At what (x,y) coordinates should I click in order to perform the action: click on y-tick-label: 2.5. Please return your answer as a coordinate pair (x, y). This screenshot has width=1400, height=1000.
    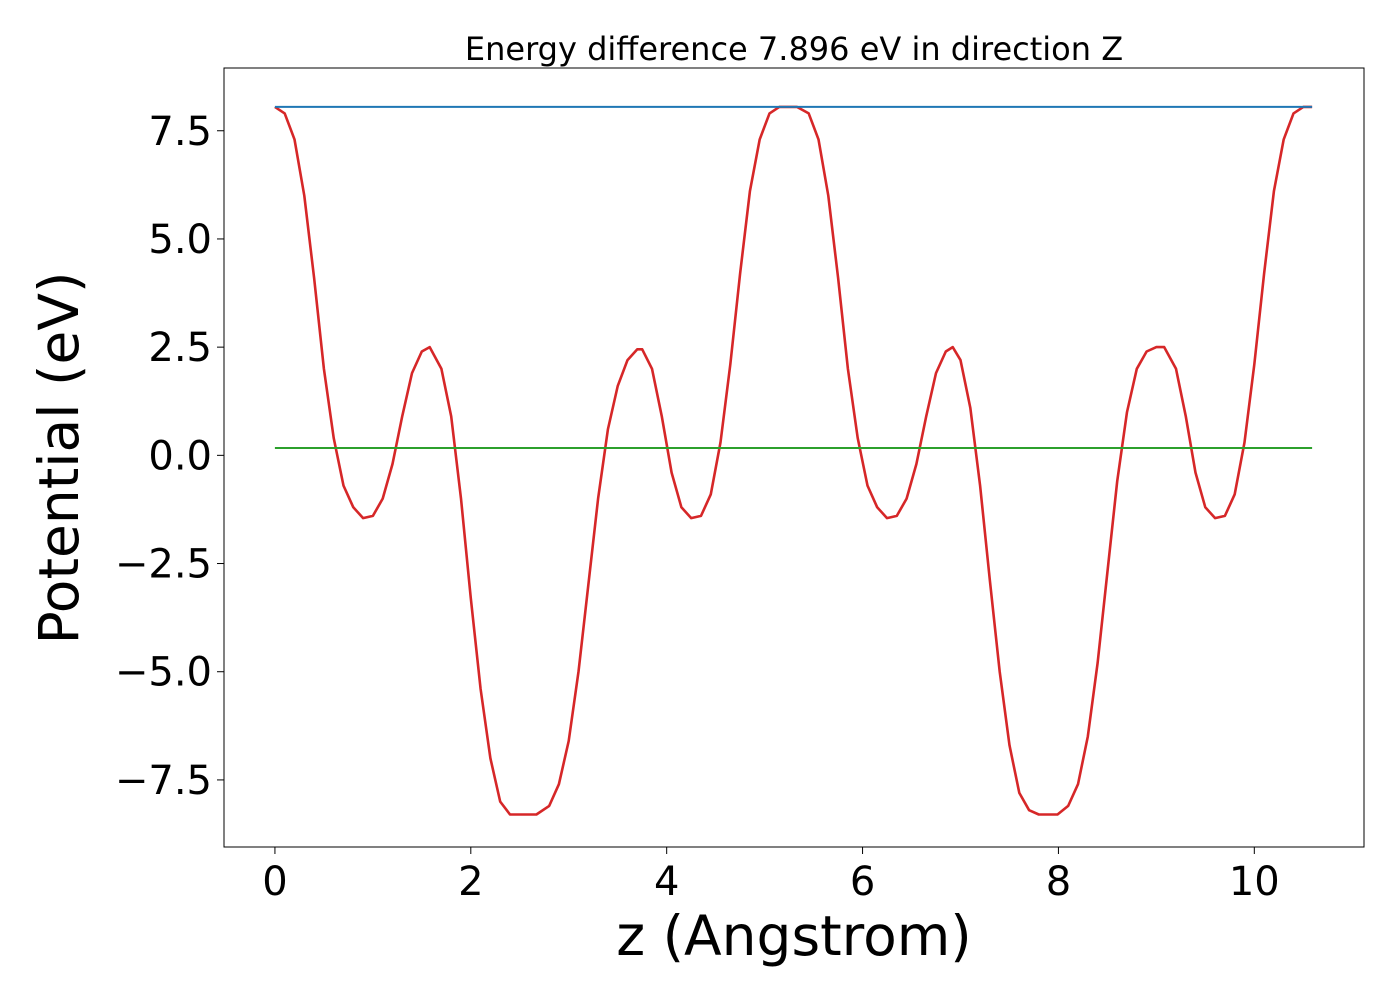
    Looking at the image, I should click on (180, 348).